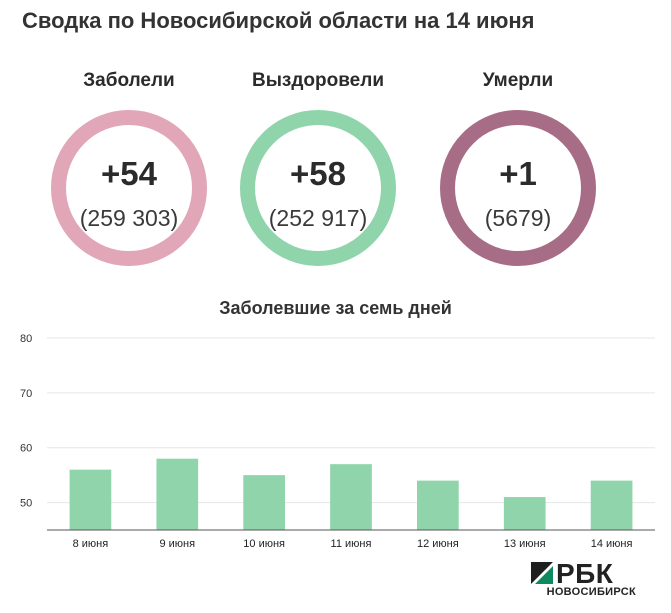  What do you see at coordinates (318, 218) in the screenshot?
I see `stat-recovered-total: (252 917)` at bounding box center [318, 218].